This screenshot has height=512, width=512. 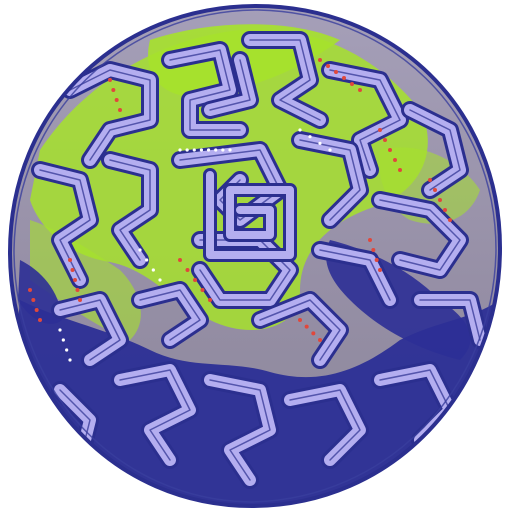 What do you see at coordinates (40, 292) in the screenshot?
I see `blue-region` at bounding box center [40, 292].